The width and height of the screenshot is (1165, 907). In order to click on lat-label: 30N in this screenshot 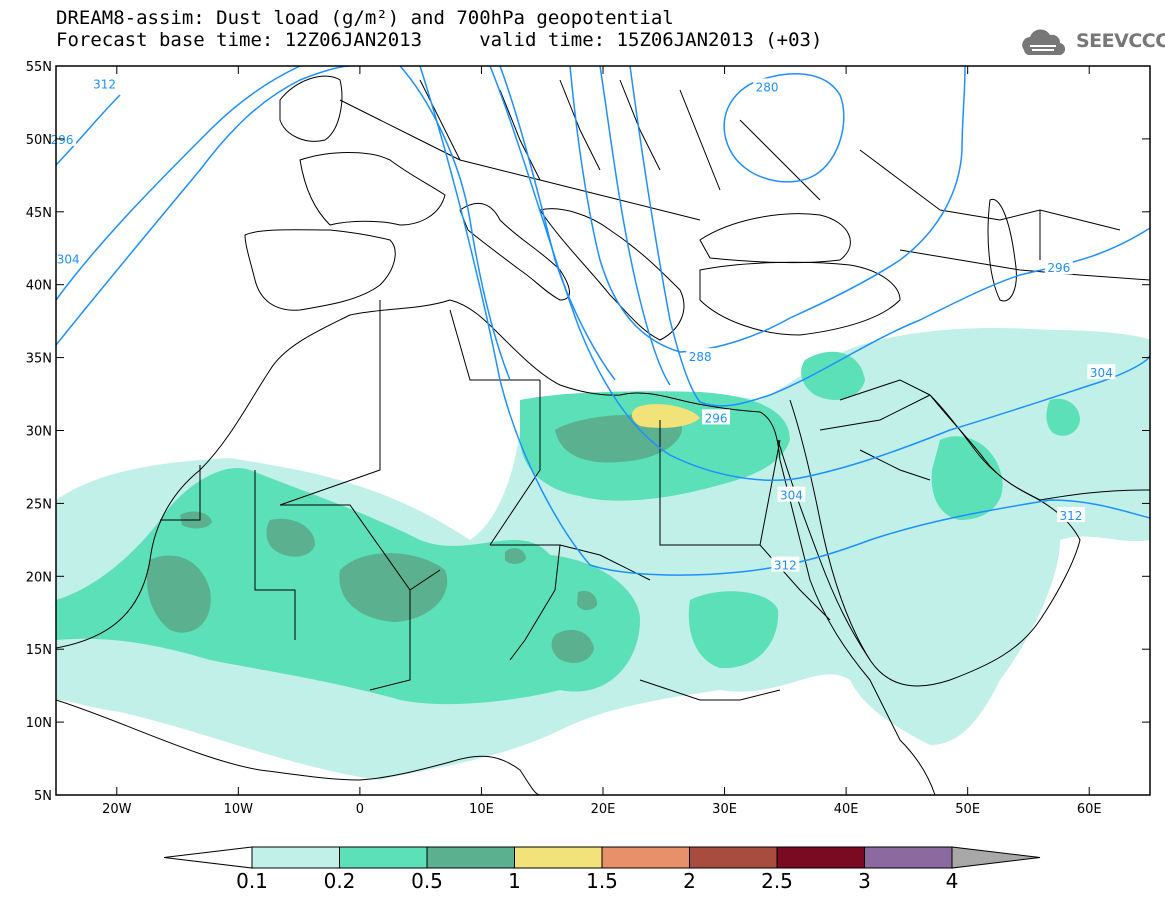, I will do `click(39, 432)`.